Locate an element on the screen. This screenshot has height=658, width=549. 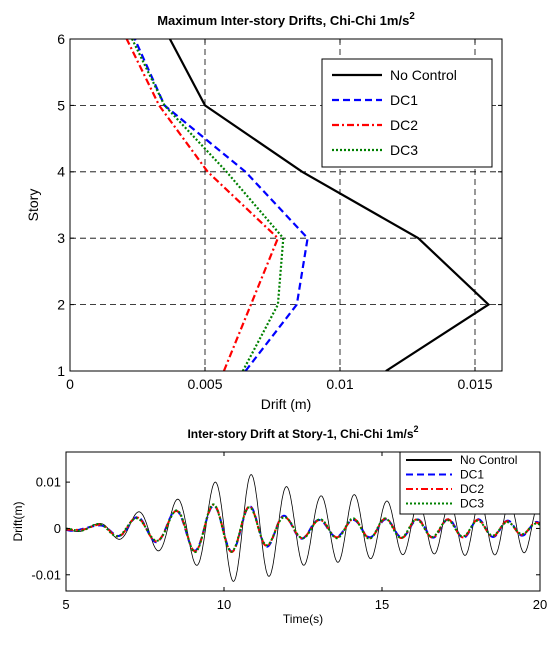
y-tick-label: 4 is located at coordinates (61, 172).